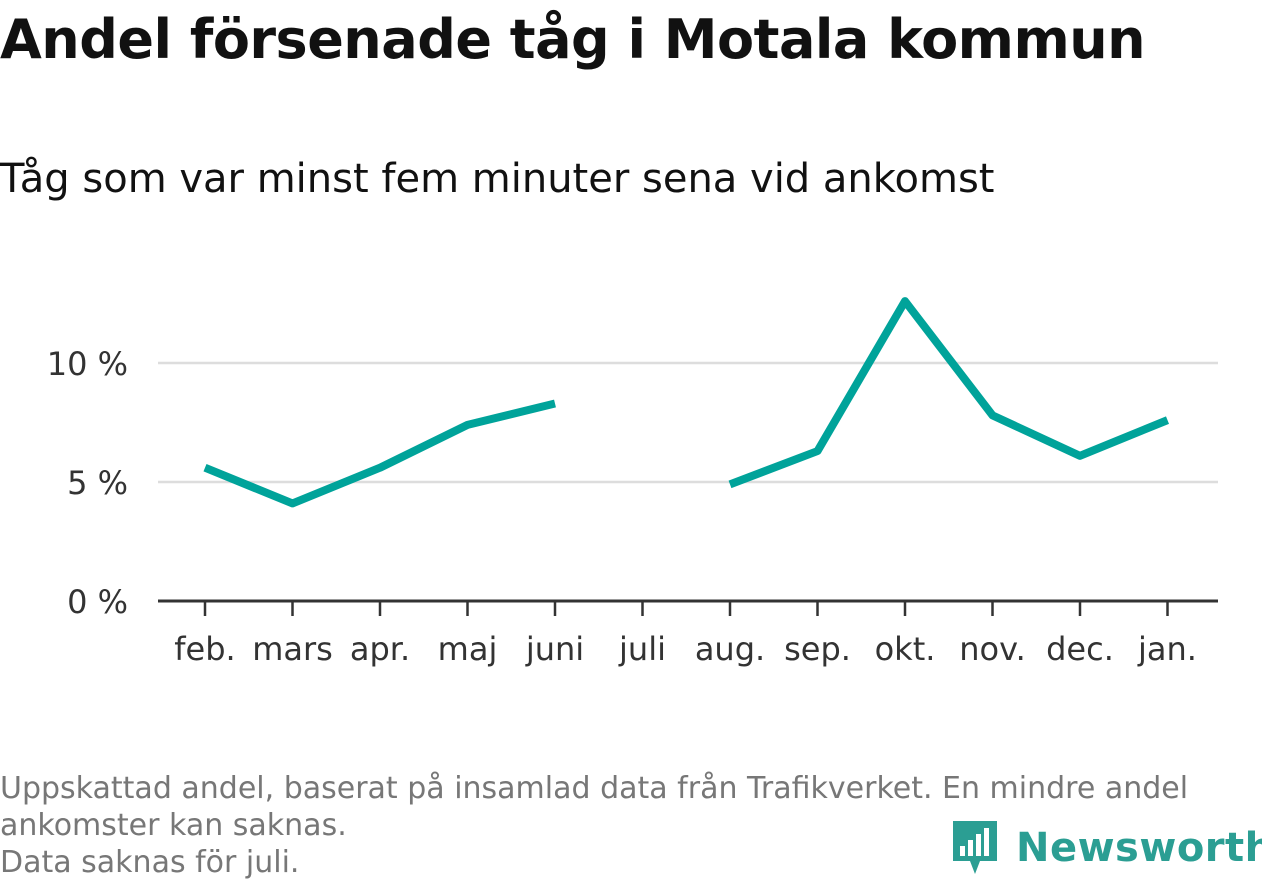  I want to click on y-tick-label: 10 %, so click(87, 364).